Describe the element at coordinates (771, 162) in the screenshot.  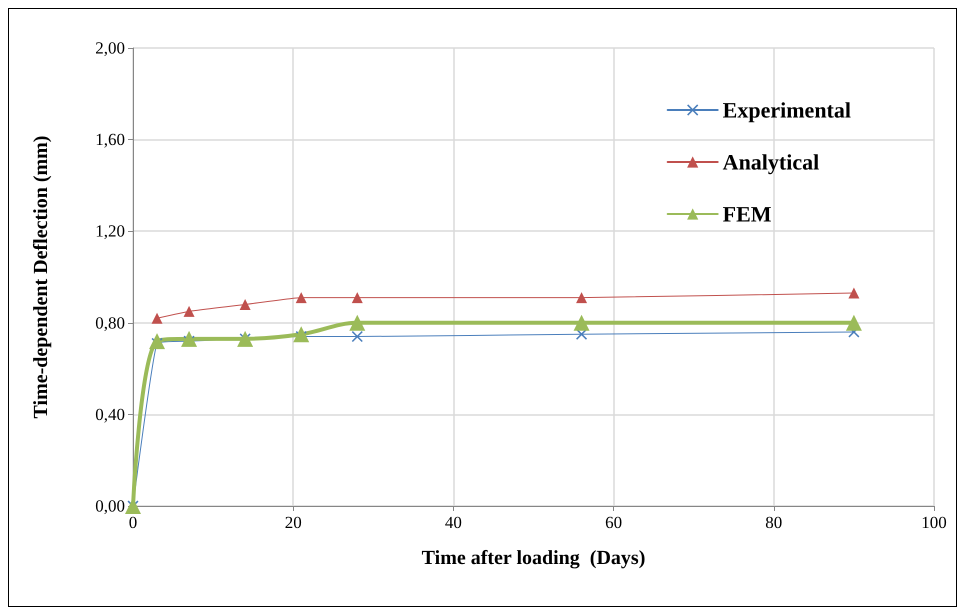
I see `legend-label: Analytical` at that location.